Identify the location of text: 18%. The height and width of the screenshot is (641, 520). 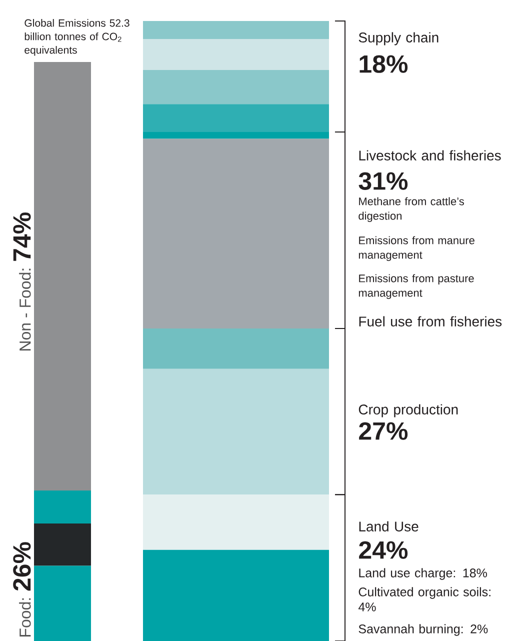
(384, 64).